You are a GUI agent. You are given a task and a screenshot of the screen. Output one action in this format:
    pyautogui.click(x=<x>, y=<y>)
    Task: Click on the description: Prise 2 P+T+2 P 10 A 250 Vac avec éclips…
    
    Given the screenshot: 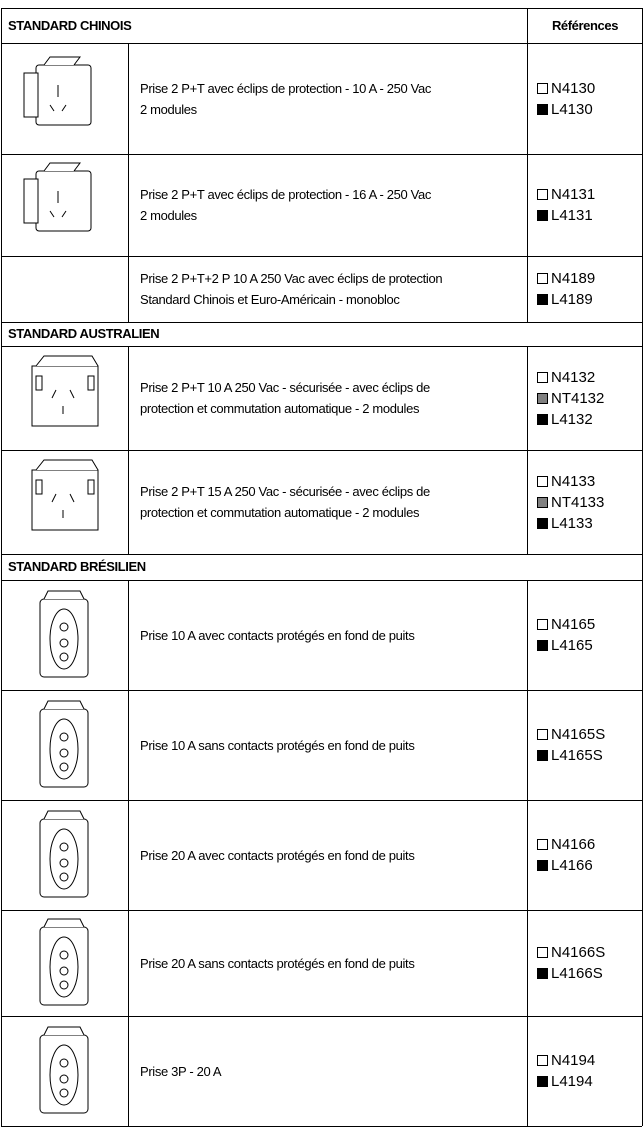 What is the action you would take?
    pyautogui.click(x=327, y=289)
    